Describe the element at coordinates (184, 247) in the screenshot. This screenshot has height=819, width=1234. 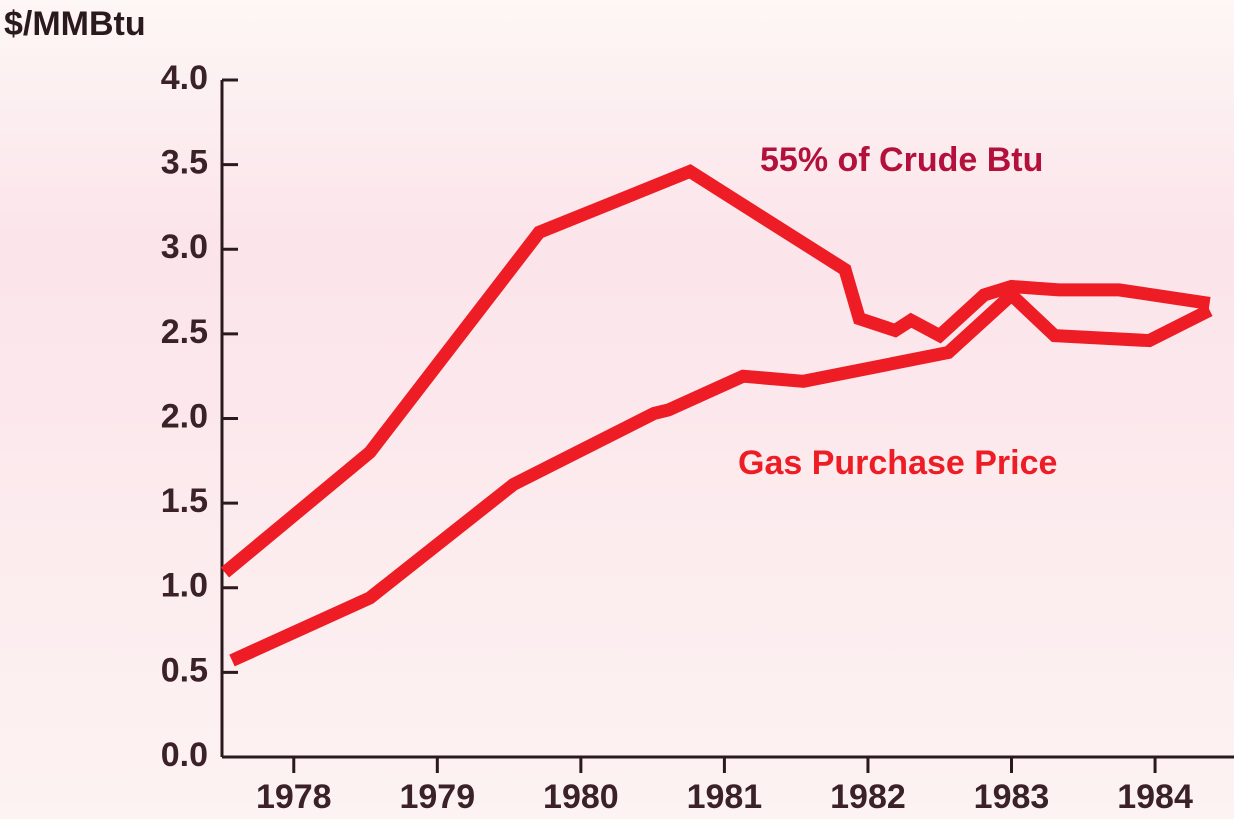
I see `y-tick-label: 3.0` at that location.